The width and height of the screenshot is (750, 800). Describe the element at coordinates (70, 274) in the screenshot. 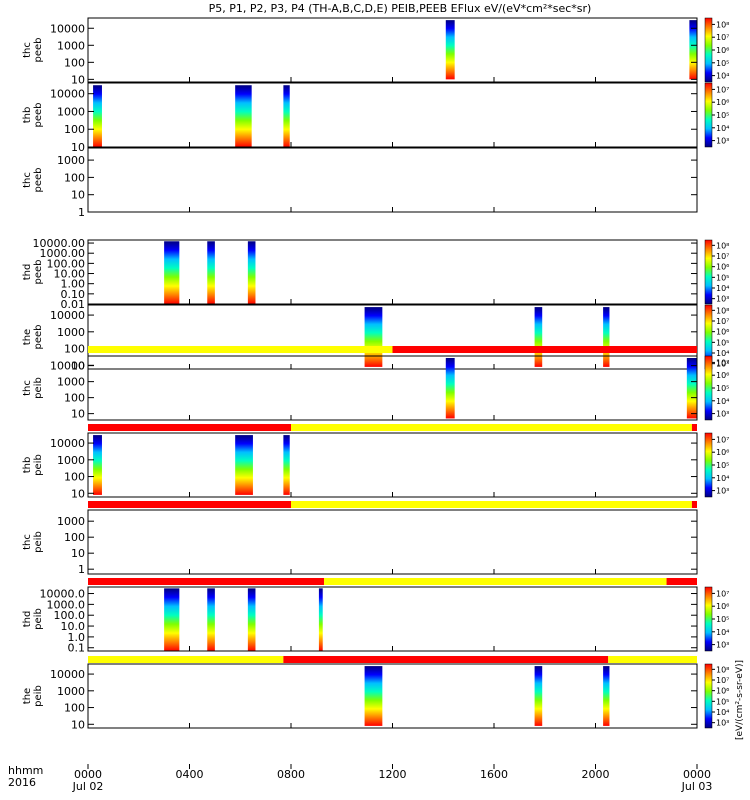

I see `y-tick-label: 10.00` at that location.